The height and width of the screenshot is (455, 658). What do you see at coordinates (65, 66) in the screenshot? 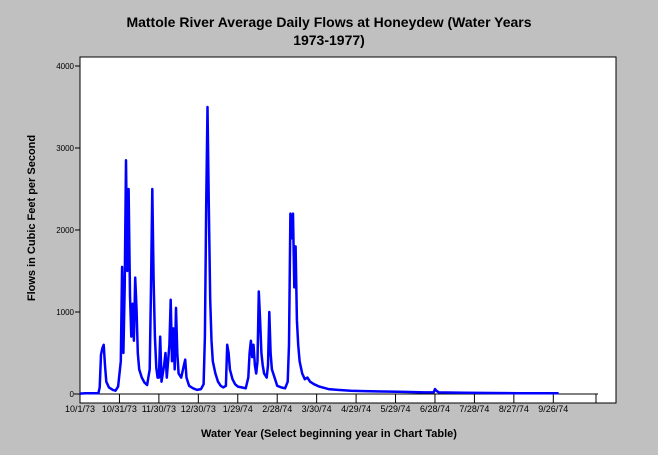
I see `y-tick-label: 4000` at bounding box center [65, 66].